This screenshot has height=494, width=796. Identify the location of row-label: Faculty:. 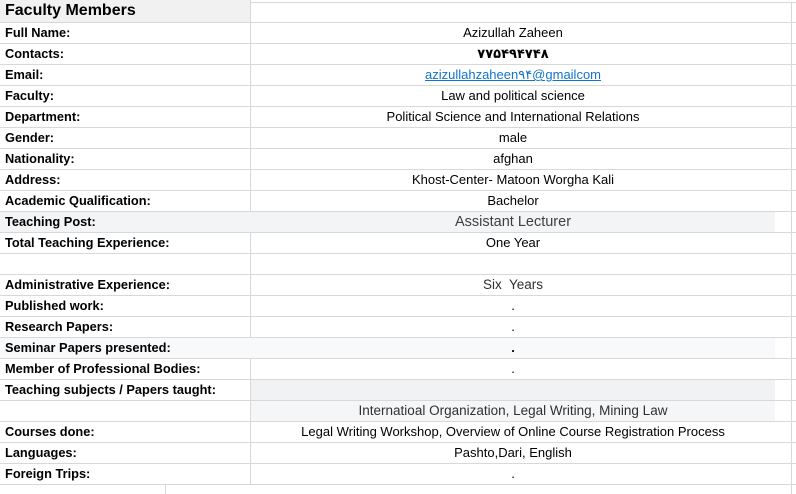
(125, 96).